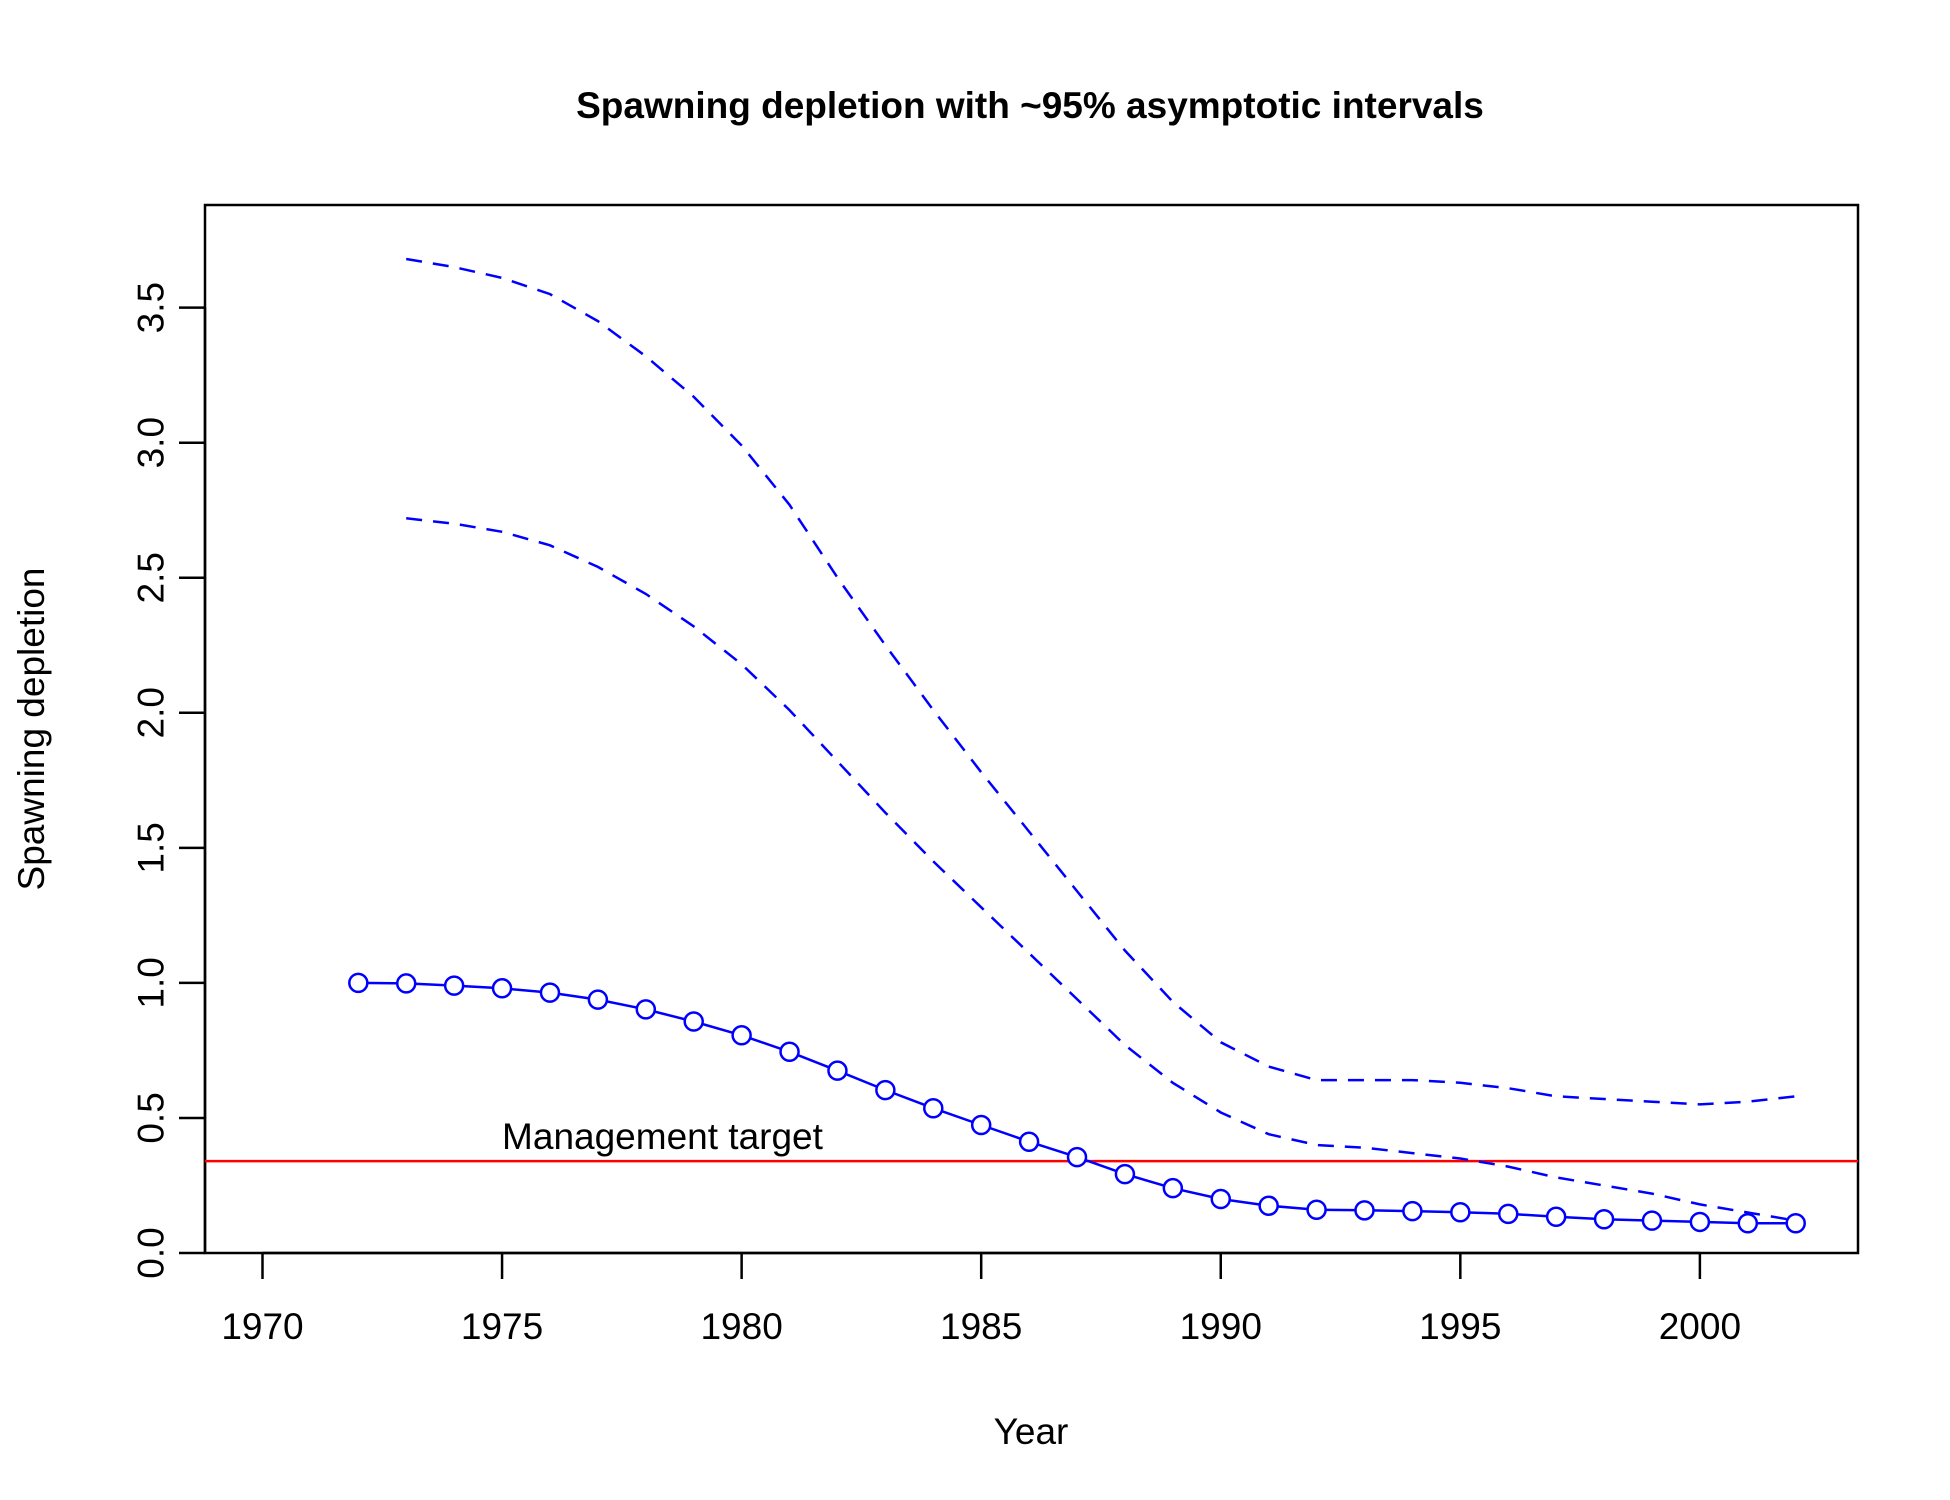 The image size is (1950, 1500). Describe the element at coordinates (1077, 1103) in the screenshot. I see `estimate-line` at that location.